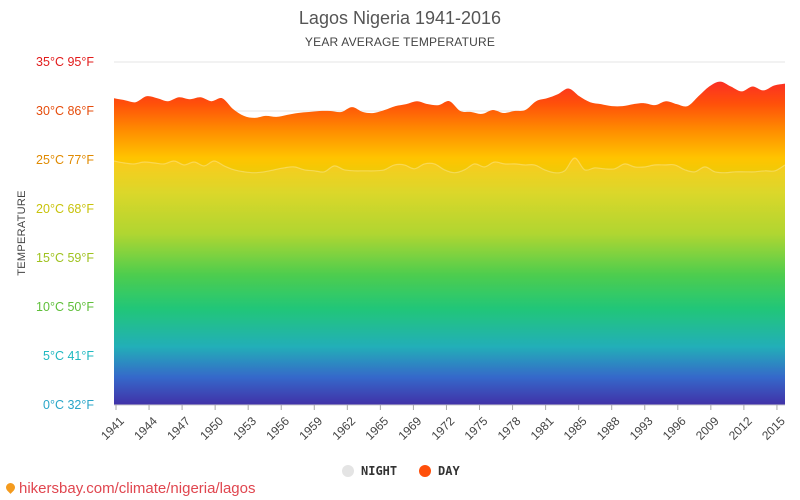 This screenshot has width=800, height=500. Describe the element at coordinates (348, 471) in the screenshot. I see `legend-night-swatch` at that location.